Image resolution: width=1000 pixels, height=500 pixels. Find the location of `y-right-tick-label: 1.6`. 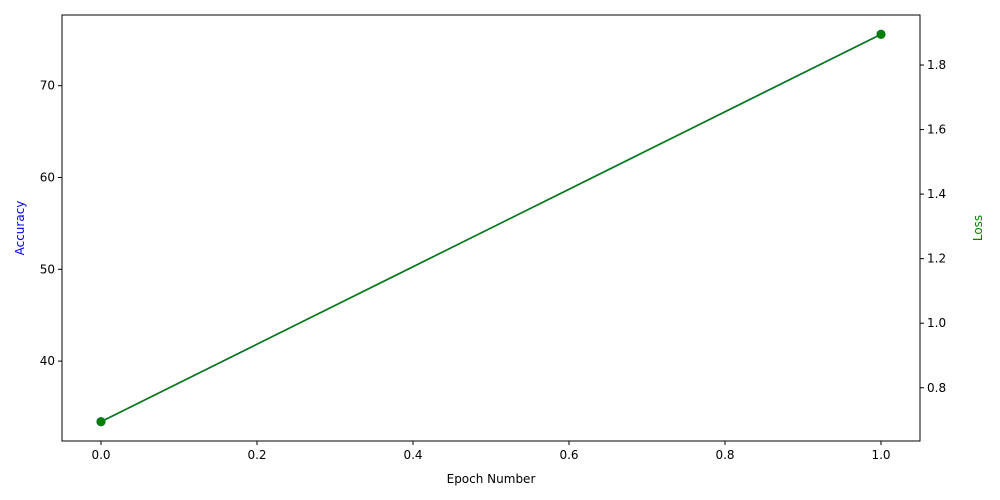

y-right-tick-label: 1.6 is located at coordinates (936, 130).